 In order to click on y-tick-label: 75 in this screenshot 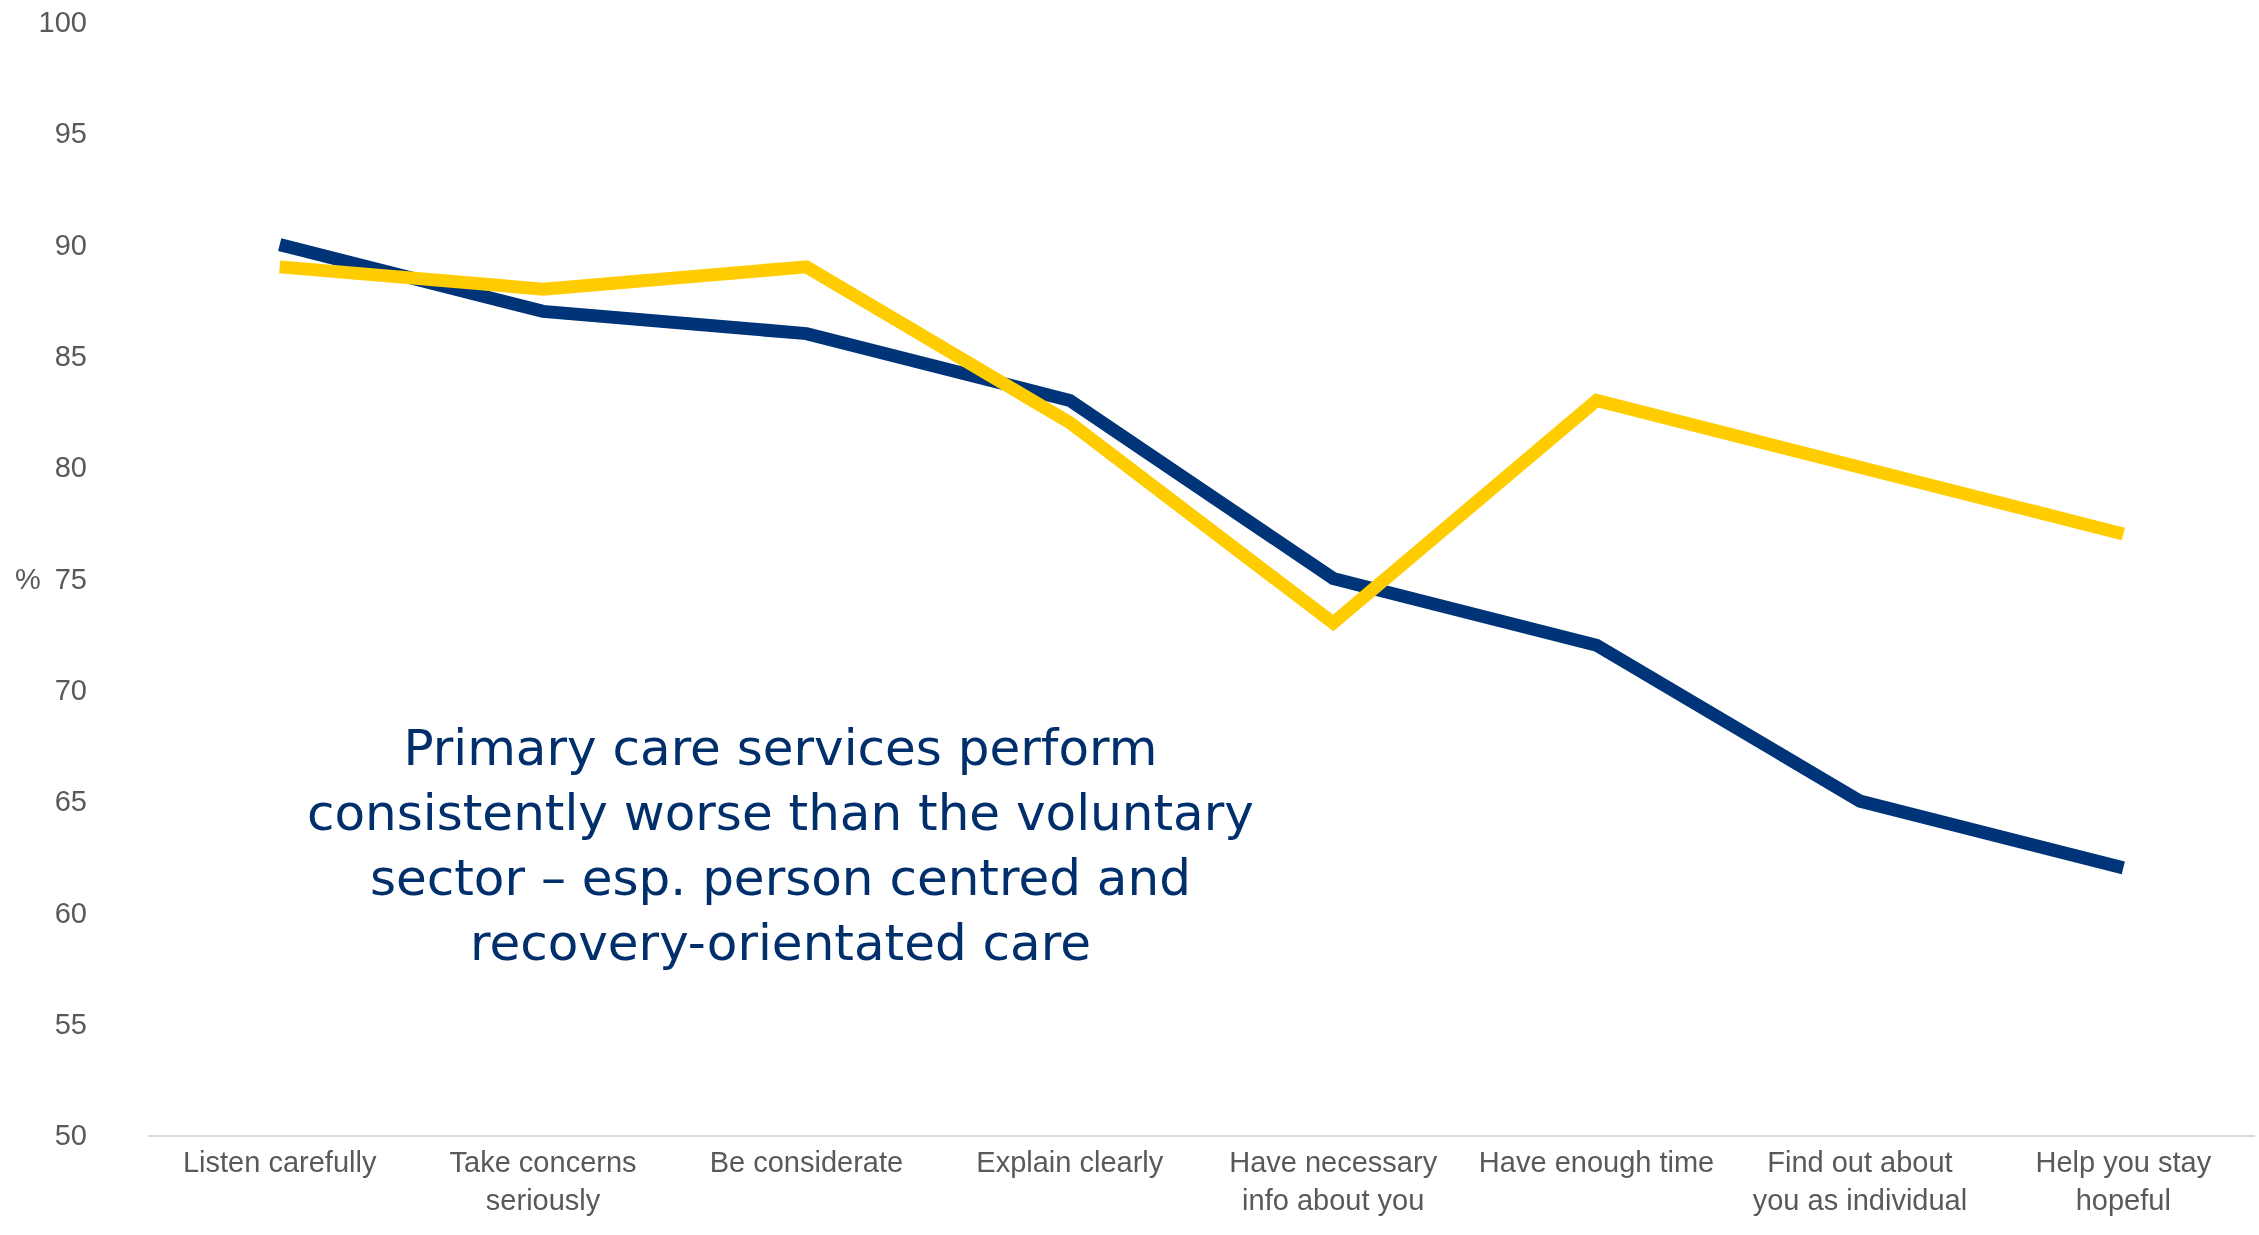, I will do `click(70, 578)`.